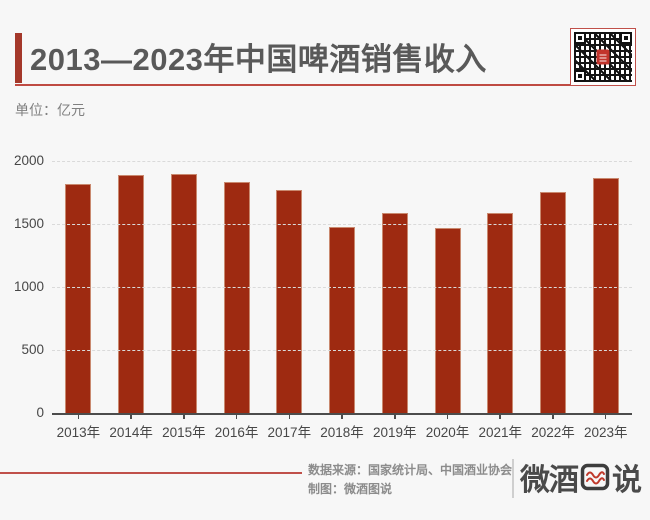 The image size is (650, 520). I want to click on x-tick-label: 2023年, so click(605, 432).